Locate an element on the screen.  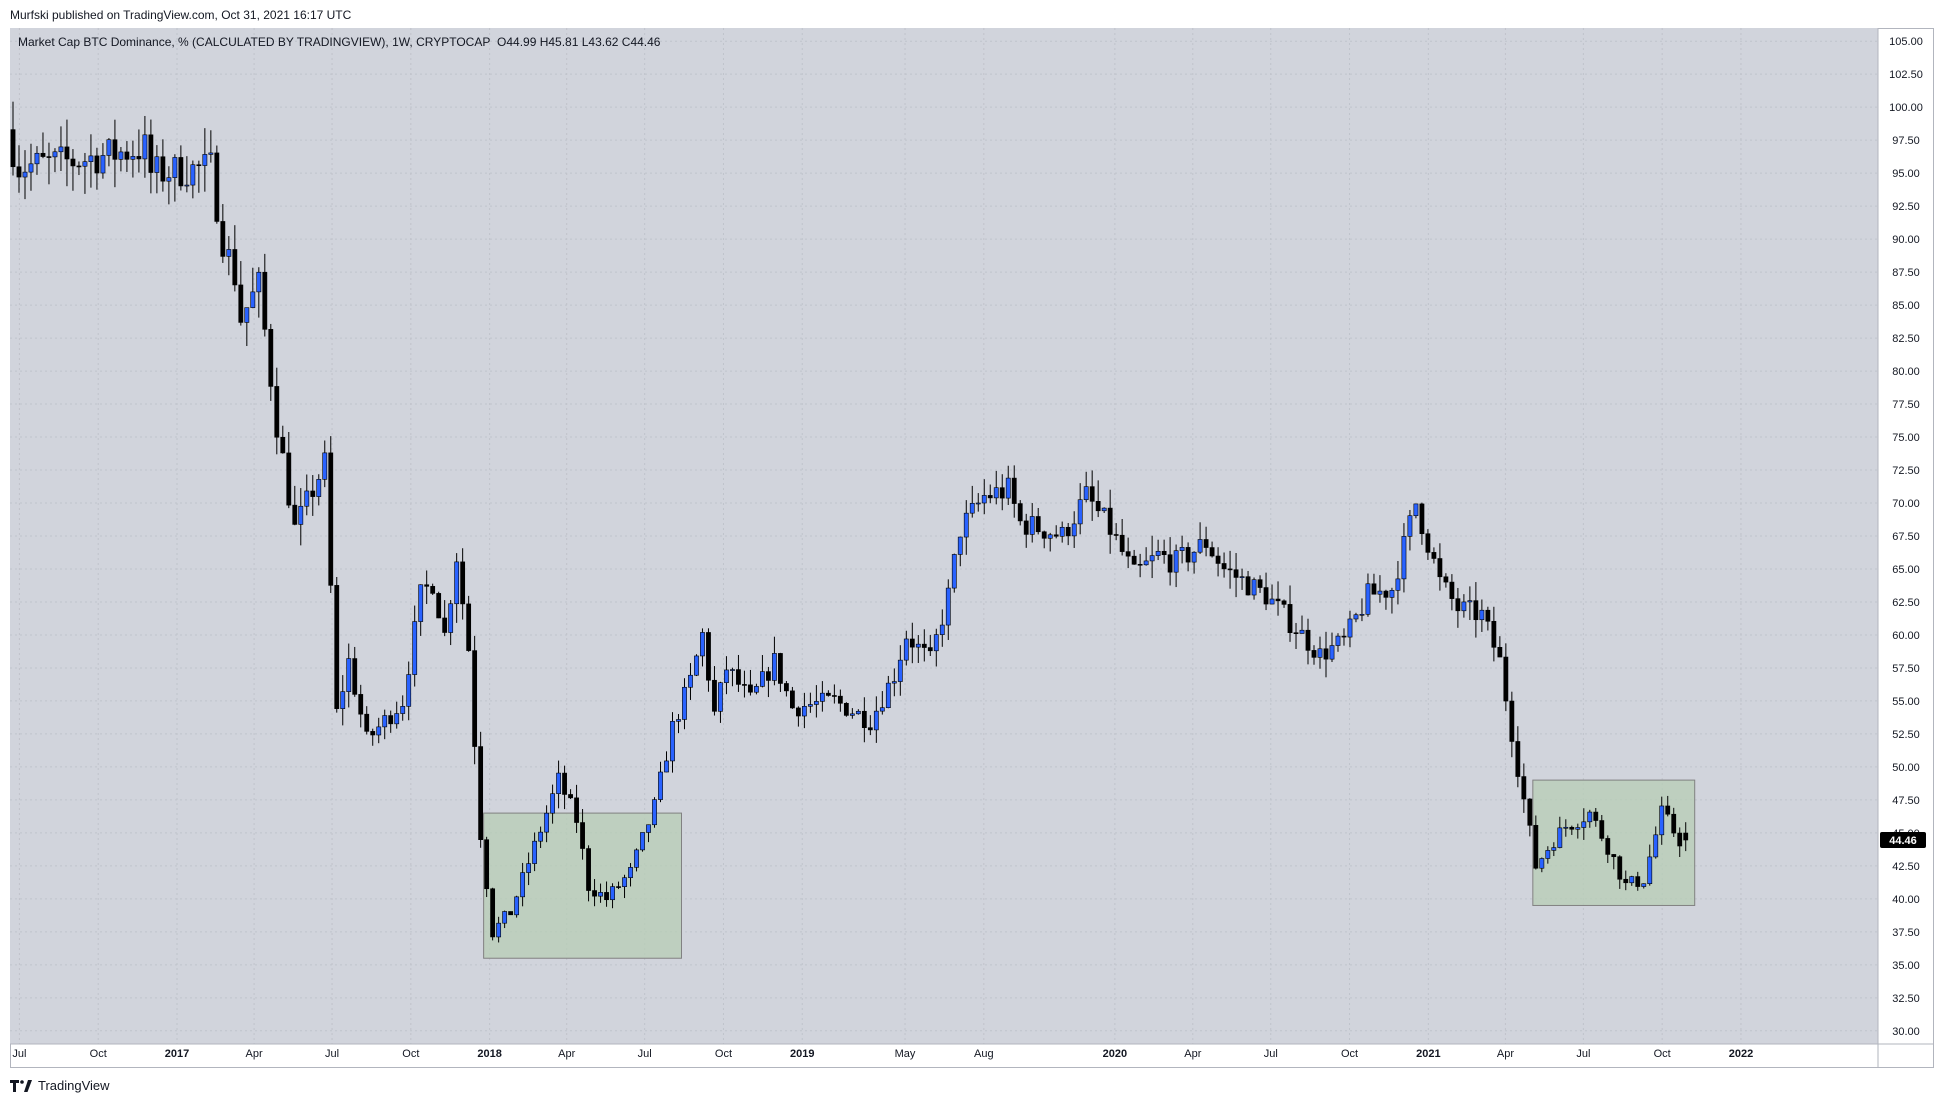
highlight-box is located at coordinates (1614, 842).